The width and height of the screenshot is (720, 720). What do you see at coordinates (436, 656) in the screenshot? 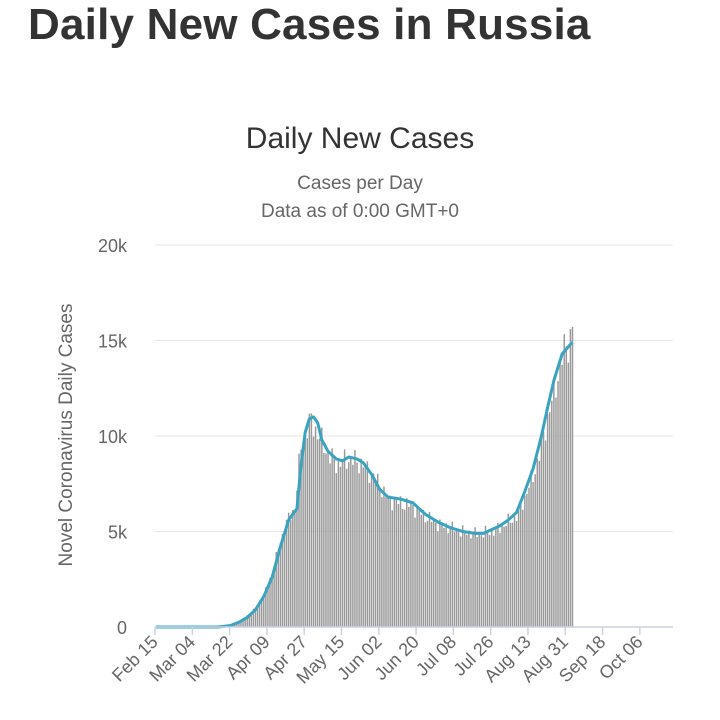
I see `x-tick-label: Jul 08` at bounding box center [436, 656].